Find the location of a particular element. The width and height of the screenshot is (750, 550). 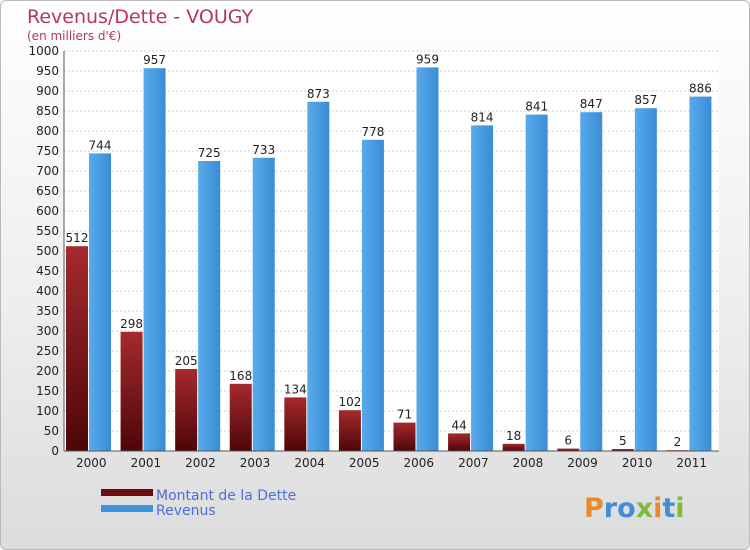

y-tick-label: 350 is located at coordinates (47, 311).